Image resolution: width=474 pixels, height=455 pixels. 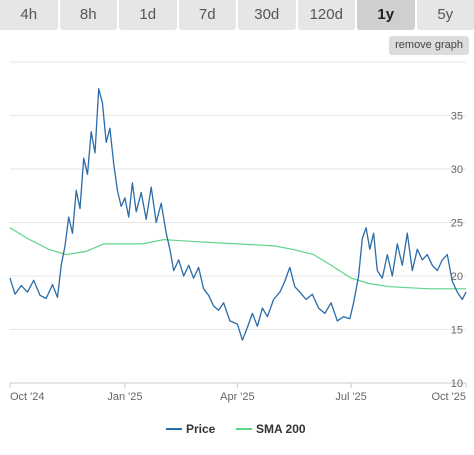 What do you see at coordinates (457, 117) in the screenshot?
I see `y-tick-label: 35` at bounding box center [457, 117].